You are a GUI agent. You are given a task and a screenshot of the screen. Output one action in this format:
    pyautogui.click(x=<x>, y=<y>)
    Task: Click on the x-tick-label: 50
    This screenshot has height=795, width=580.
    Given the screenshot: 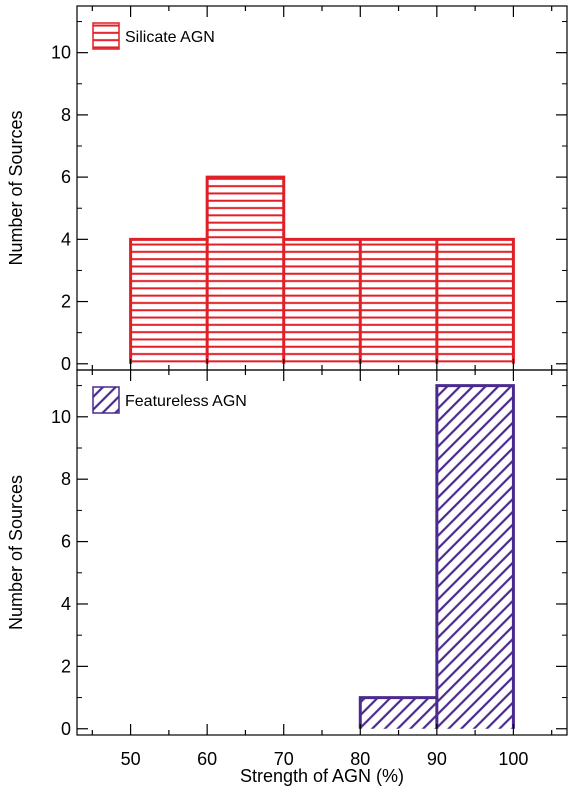 What is the action you would take?
    pyautogui.click(x=131, y=759)
    